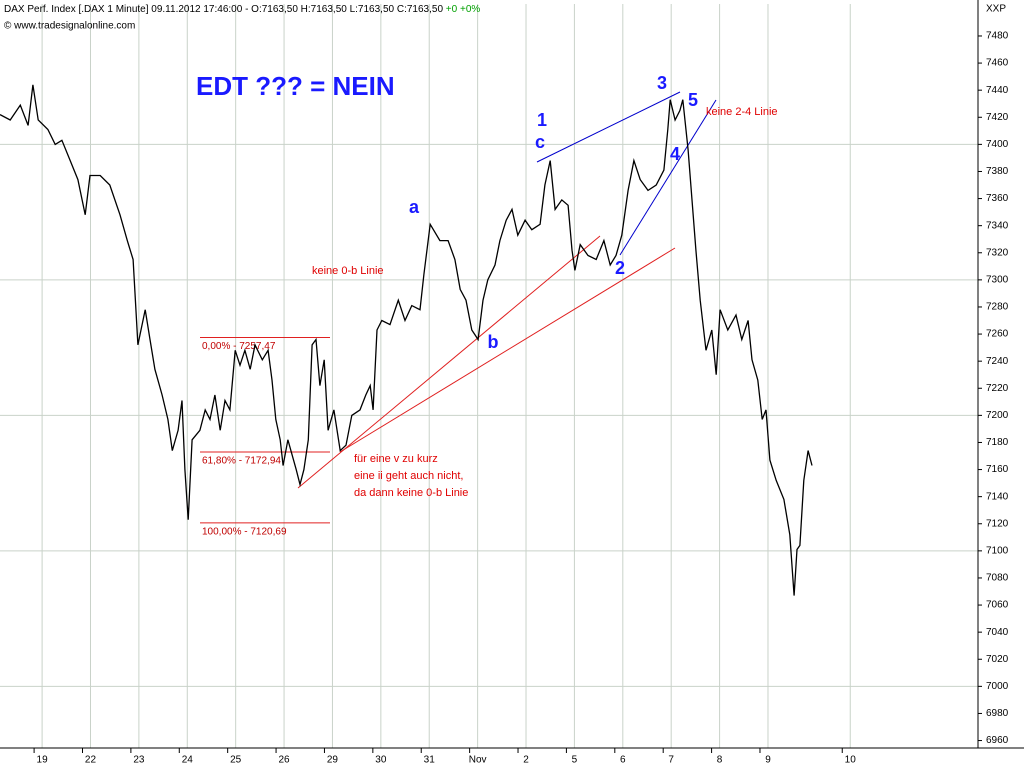 The height and width of the screenshot is (768, 1024). What do you see at coordinates (671, 760) in the screenshot?
I see `x-tick-label: 7` at bounding box center [671, 760].